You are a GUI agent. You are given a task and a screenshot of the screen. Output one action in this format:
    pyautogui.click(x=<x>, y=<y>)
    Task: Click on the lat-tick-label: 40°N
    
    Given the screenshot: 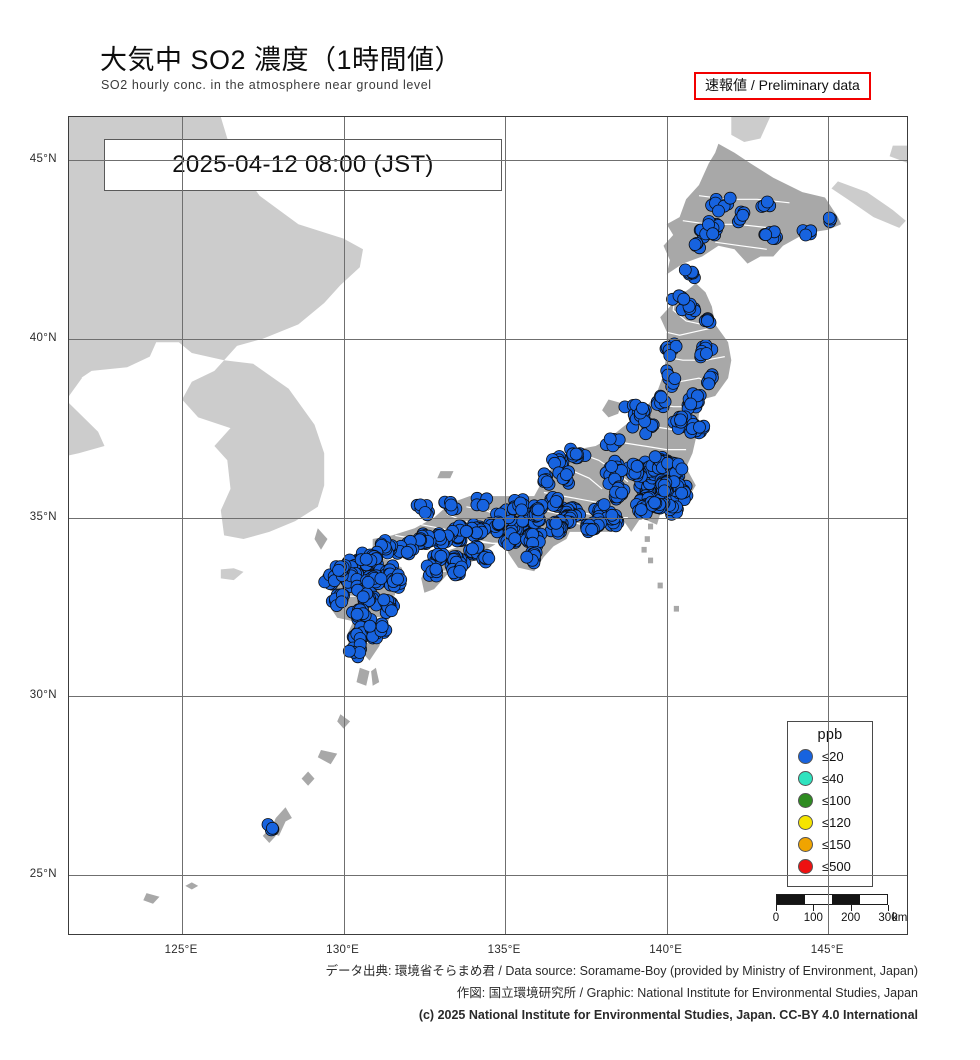 What is the action you would take?
    pyautogui.click(x=43, y=337)
    